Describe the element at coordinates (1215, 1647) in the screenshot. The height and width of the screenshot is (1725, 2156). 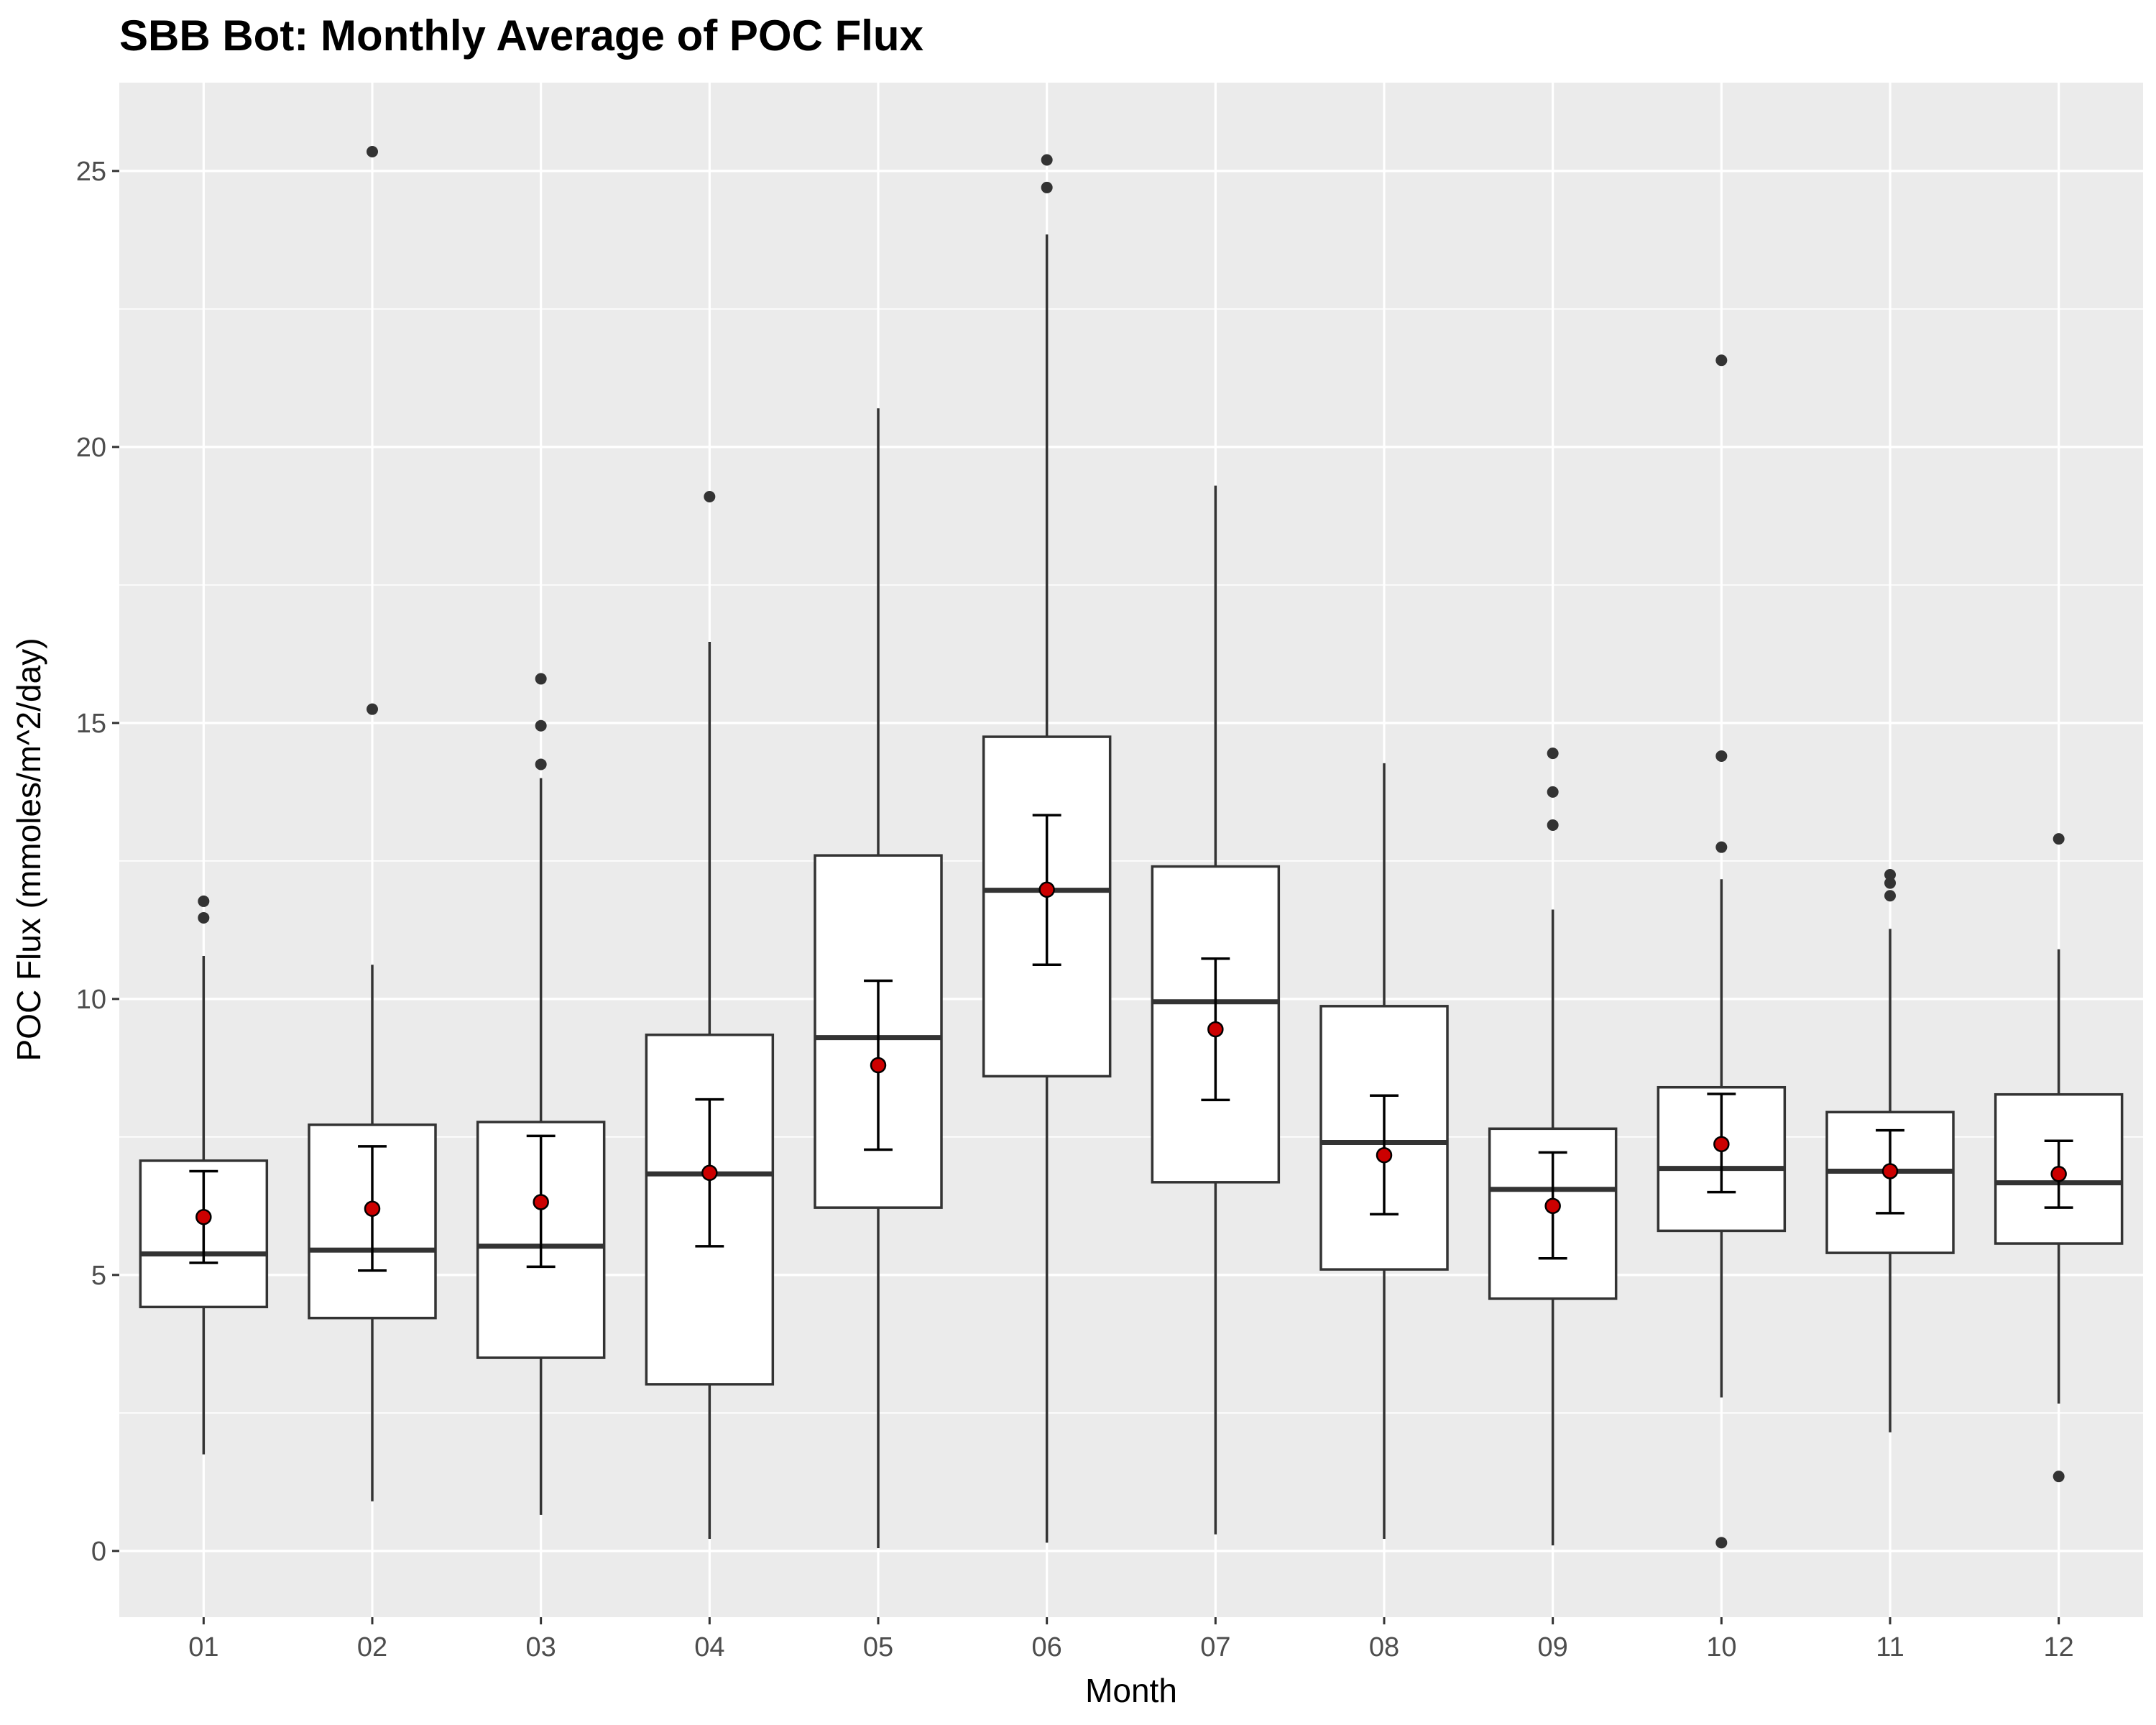
I see `x-tick-label: 07` at that location.